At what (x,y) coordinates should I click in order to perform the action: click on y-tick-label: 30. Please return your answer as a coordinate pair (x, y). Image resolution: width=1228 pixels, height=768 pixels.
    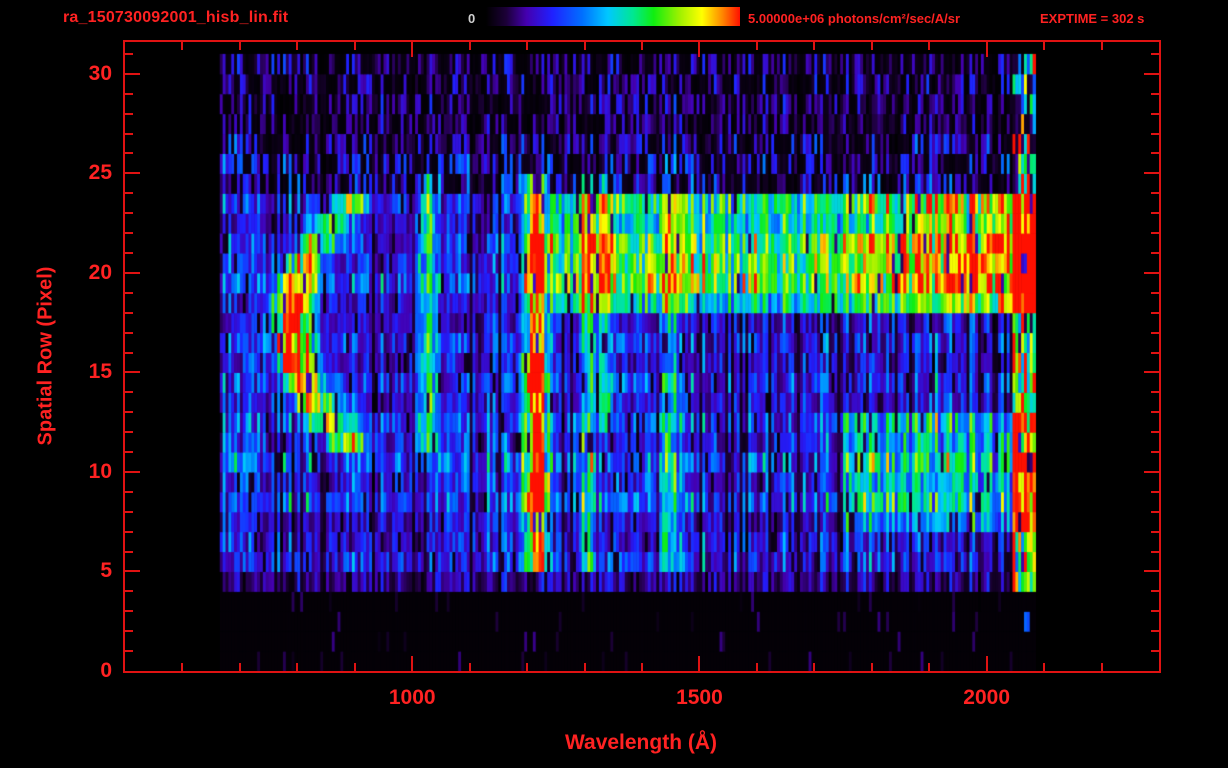
    Looking at the image, I should click on (100, 73).